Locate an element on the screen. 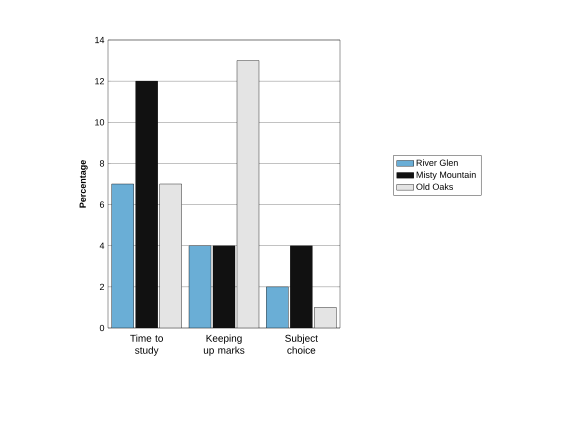 This screenshot has height=444, width=565. x-tick-label: Time to study is located at coordinates (146, 345).